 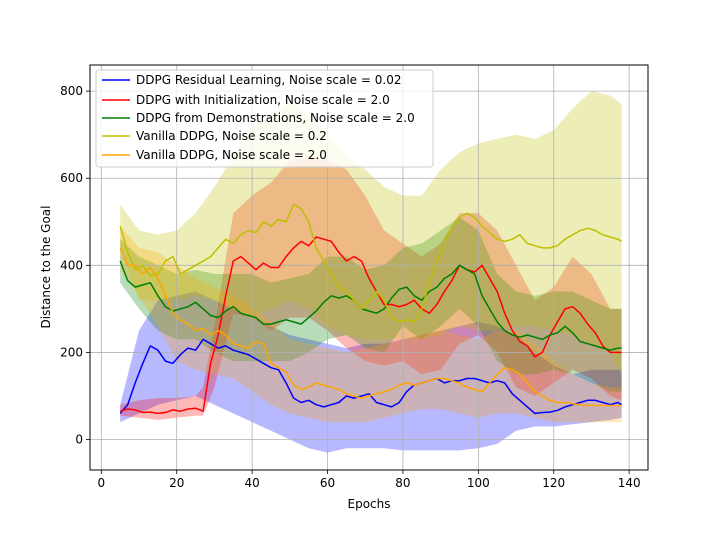 I want to click on y-tick-label: 800, so click(x=71, y=91).